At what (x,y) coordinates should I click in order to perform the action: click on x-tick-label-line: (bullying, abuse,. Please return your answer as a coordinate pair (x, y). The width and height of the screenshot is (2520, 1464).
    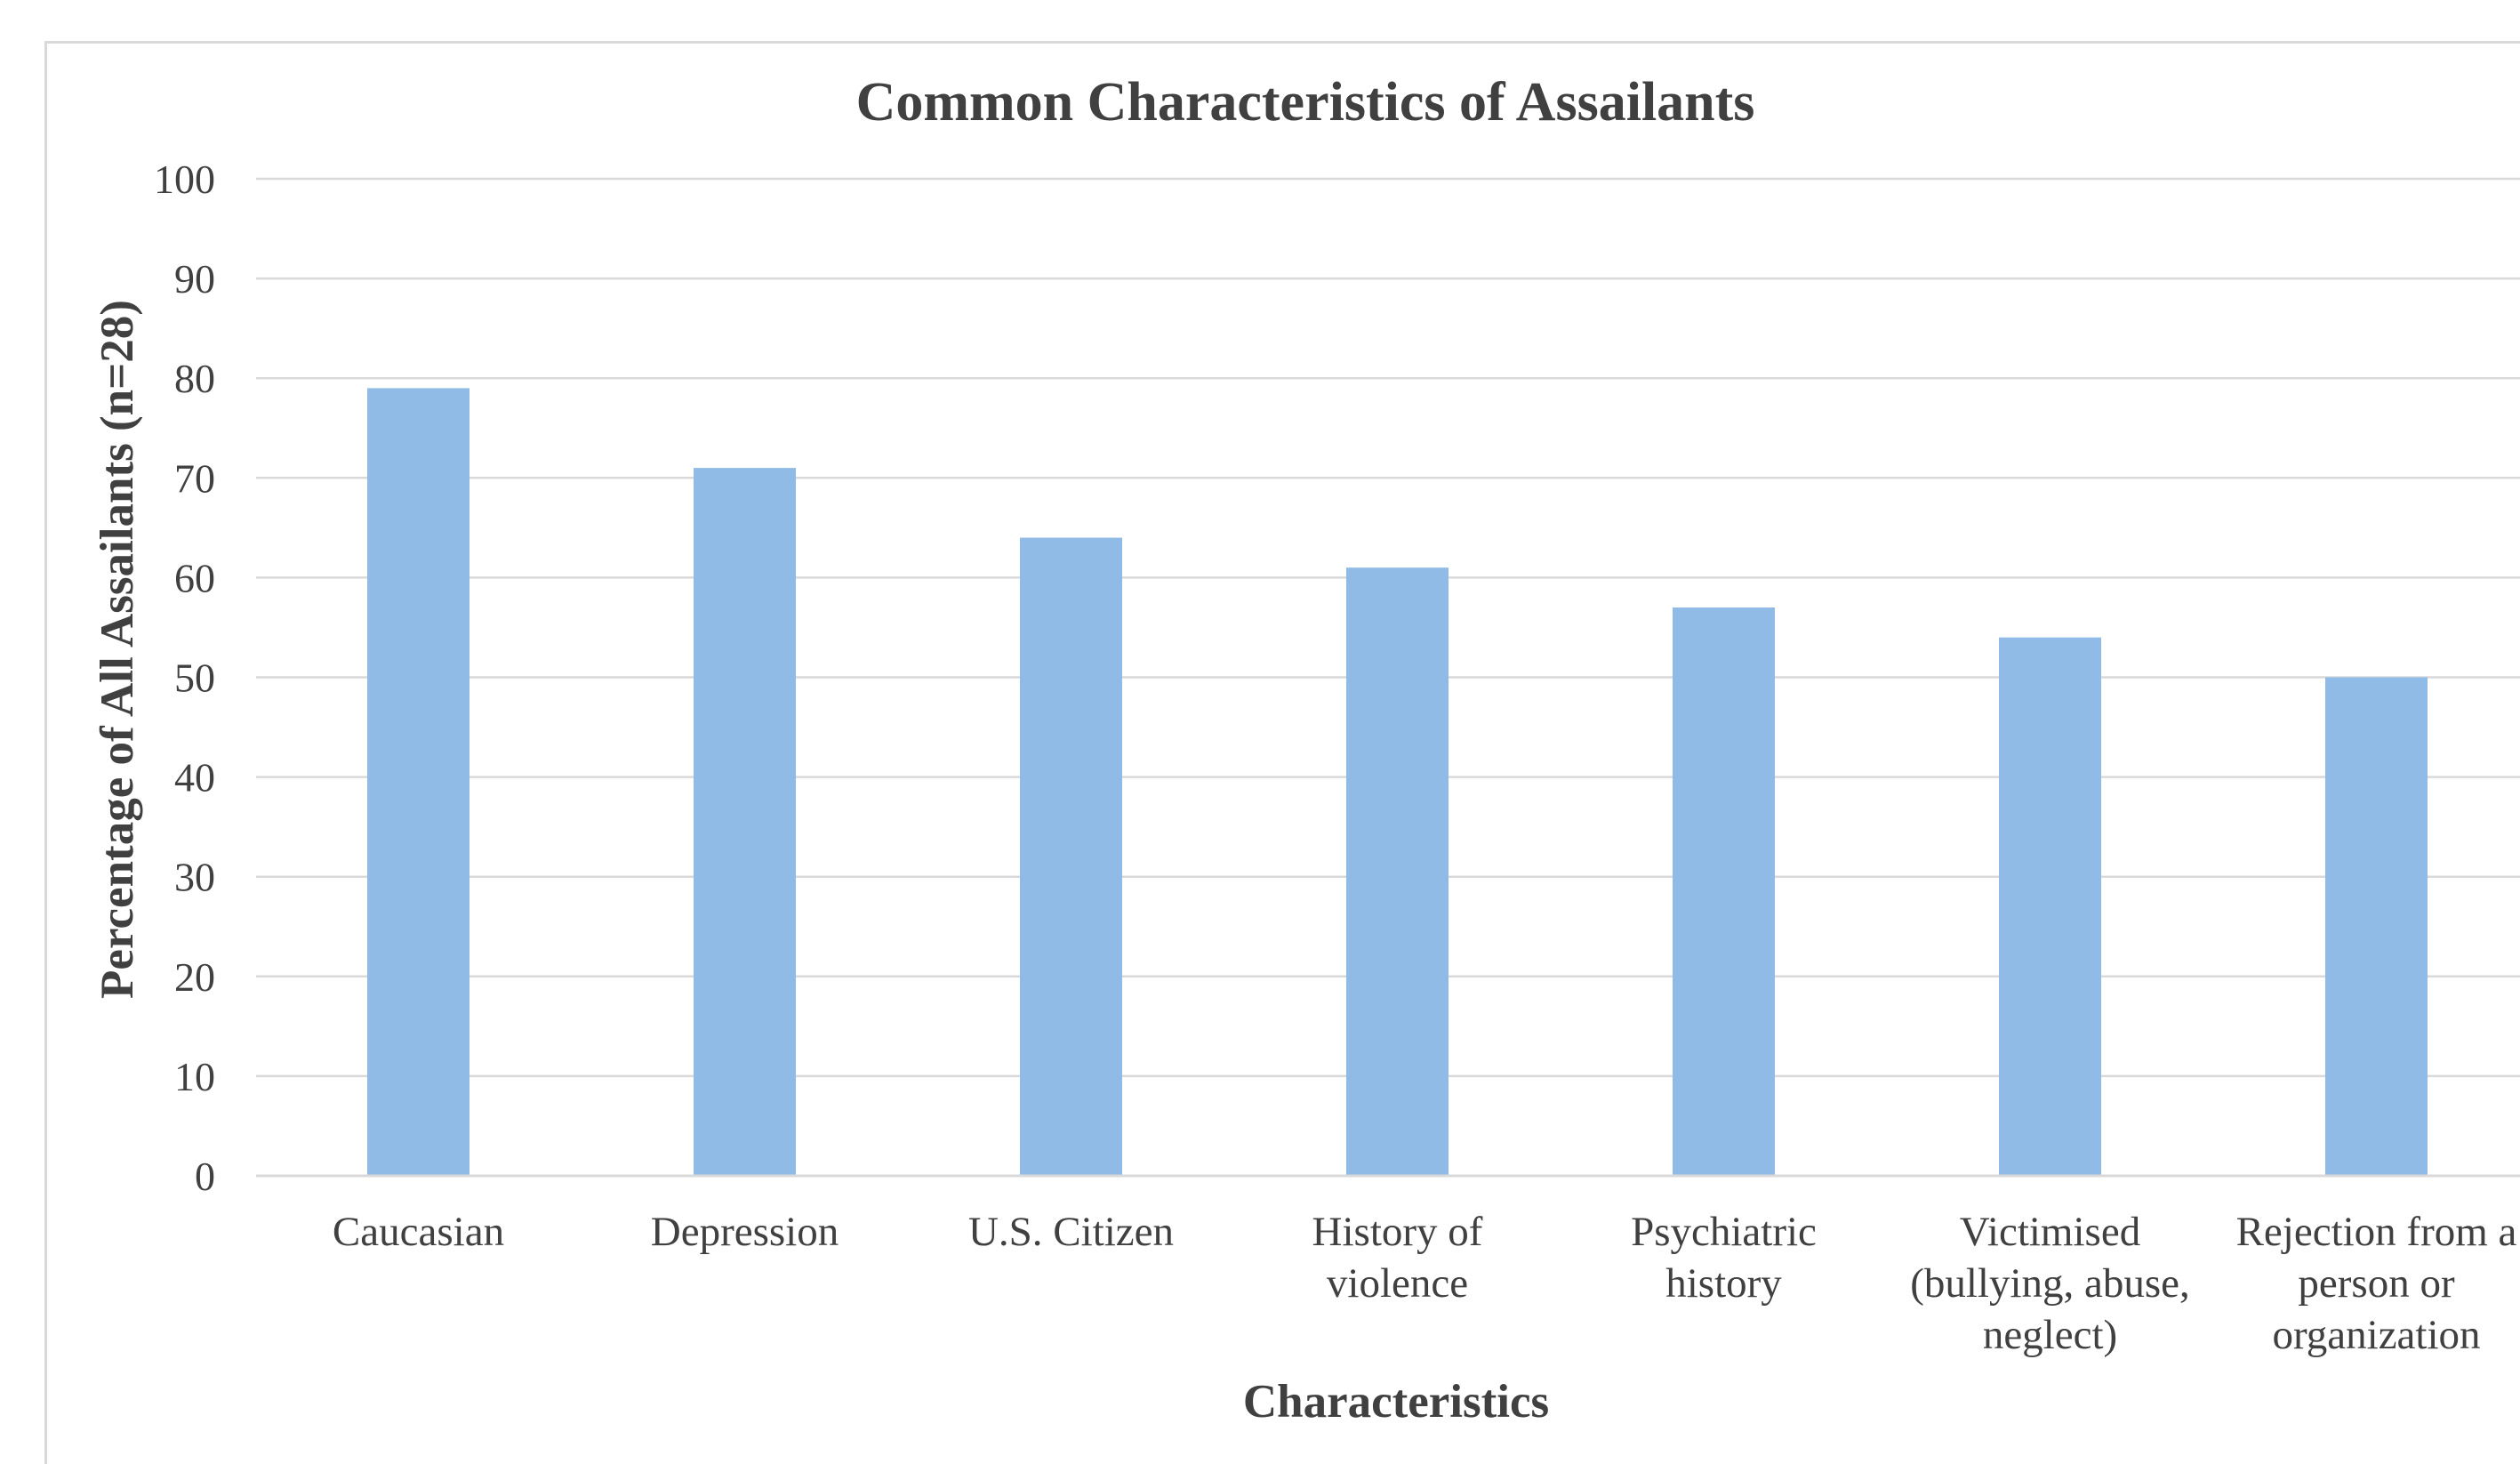
    Looking at the image, I should click on (2050, 1284).